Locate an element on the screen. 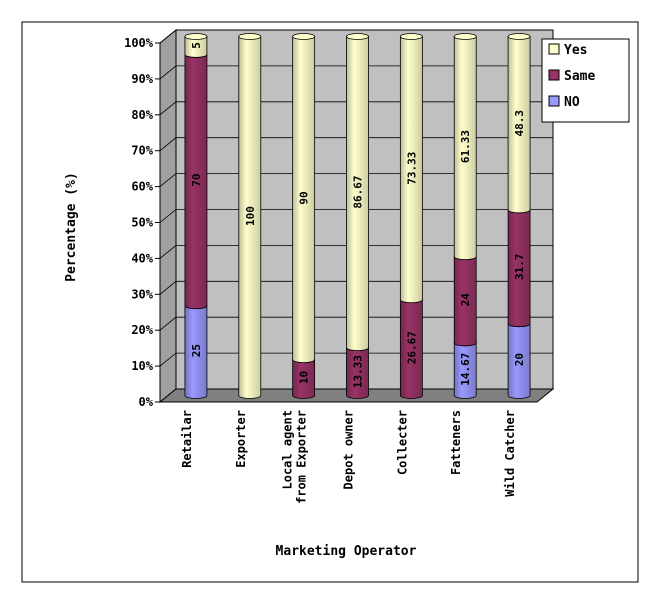  y-tick-label: 90% is located at coordinates (142, 79).